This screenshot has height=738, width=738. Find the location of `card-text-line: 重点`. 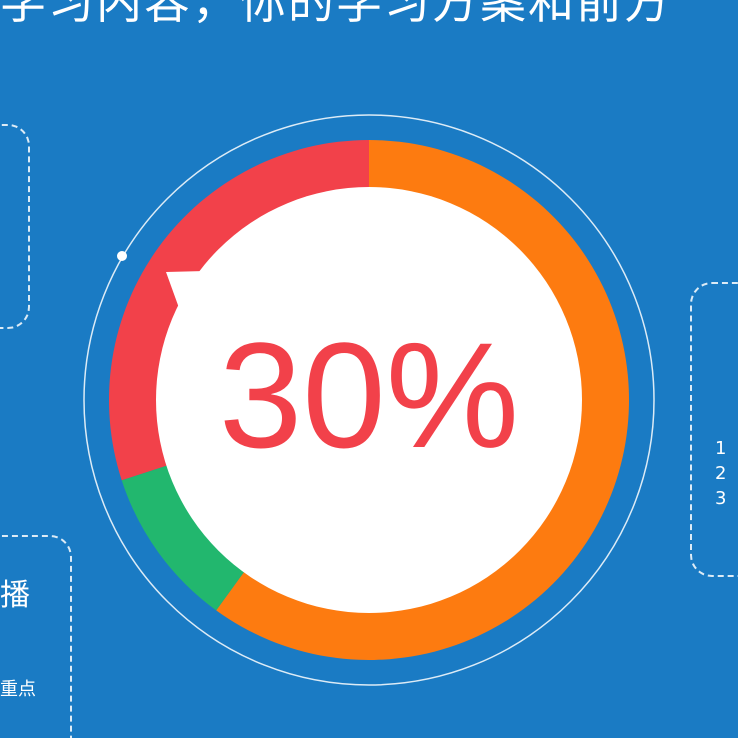

card-text-line: 重点 is located at coordinates (18, 689).